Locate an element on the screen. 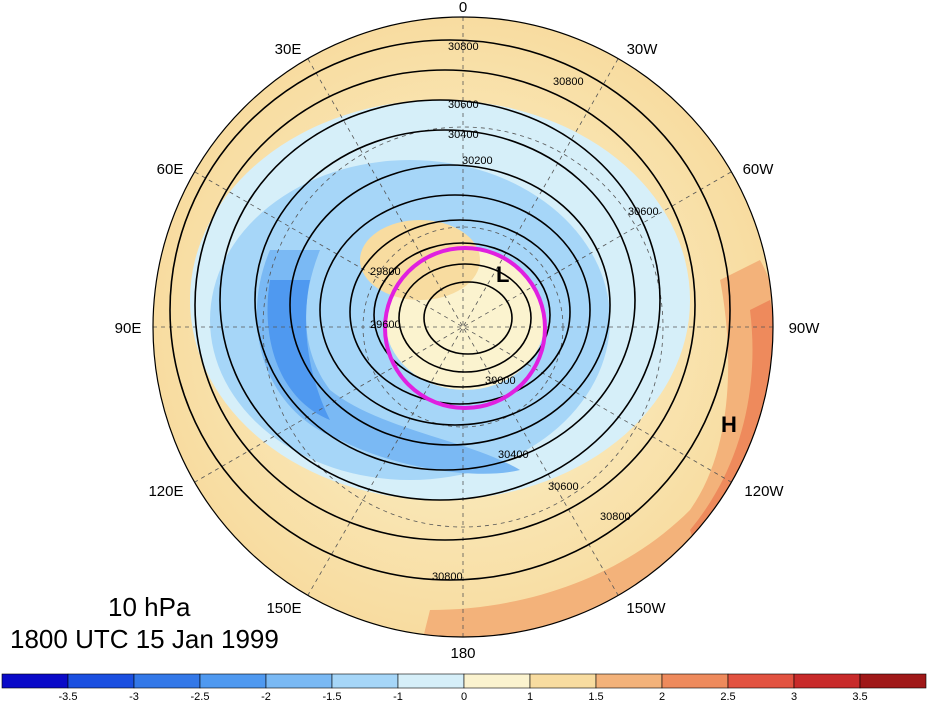  colorbar: -3.5 -3 -2.5 -2 -1.5 -1 0 1 1.5 2 2.5 3 3.5 is located at coordinates (464, 687).